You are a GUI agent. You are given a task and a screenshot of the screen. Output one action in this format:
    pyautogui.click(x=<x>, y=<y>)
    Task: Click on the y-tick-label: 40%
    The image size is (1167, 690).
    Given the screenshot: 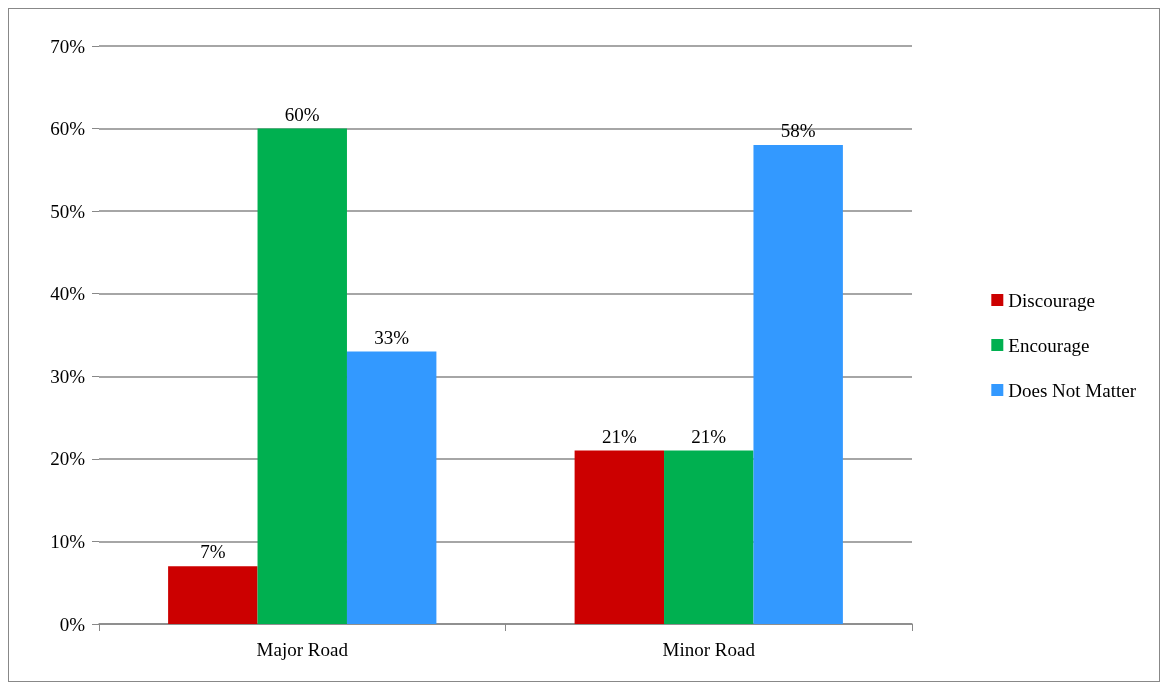 What is the action you would take?
    pyautogui.click(x=68, y=294)
    